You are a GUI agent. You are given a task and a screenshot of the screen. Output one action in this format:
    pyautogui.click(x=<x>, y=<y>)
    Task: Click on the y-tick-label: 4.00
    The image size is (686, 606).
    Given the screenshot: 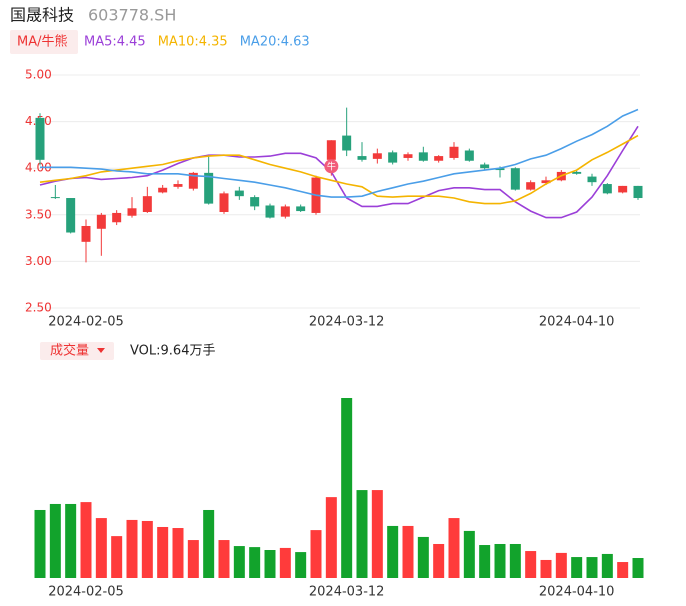 What is the action you would take?
    pyautogui.click(x=38, y=168)
    